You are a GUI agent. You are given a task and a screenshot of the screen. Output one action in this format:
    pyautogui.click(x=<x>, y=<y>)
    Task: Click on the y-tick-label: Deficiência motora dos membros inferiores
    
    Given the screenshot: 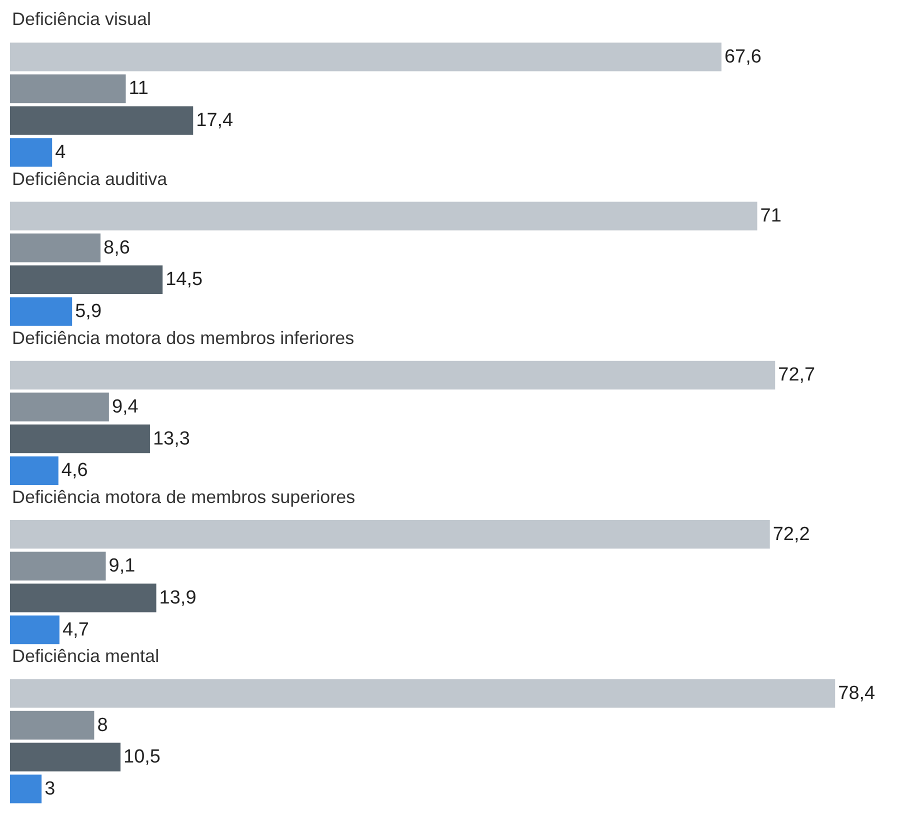 What is the action you would take?
    pyautogui.click(x=183, y=338)
    